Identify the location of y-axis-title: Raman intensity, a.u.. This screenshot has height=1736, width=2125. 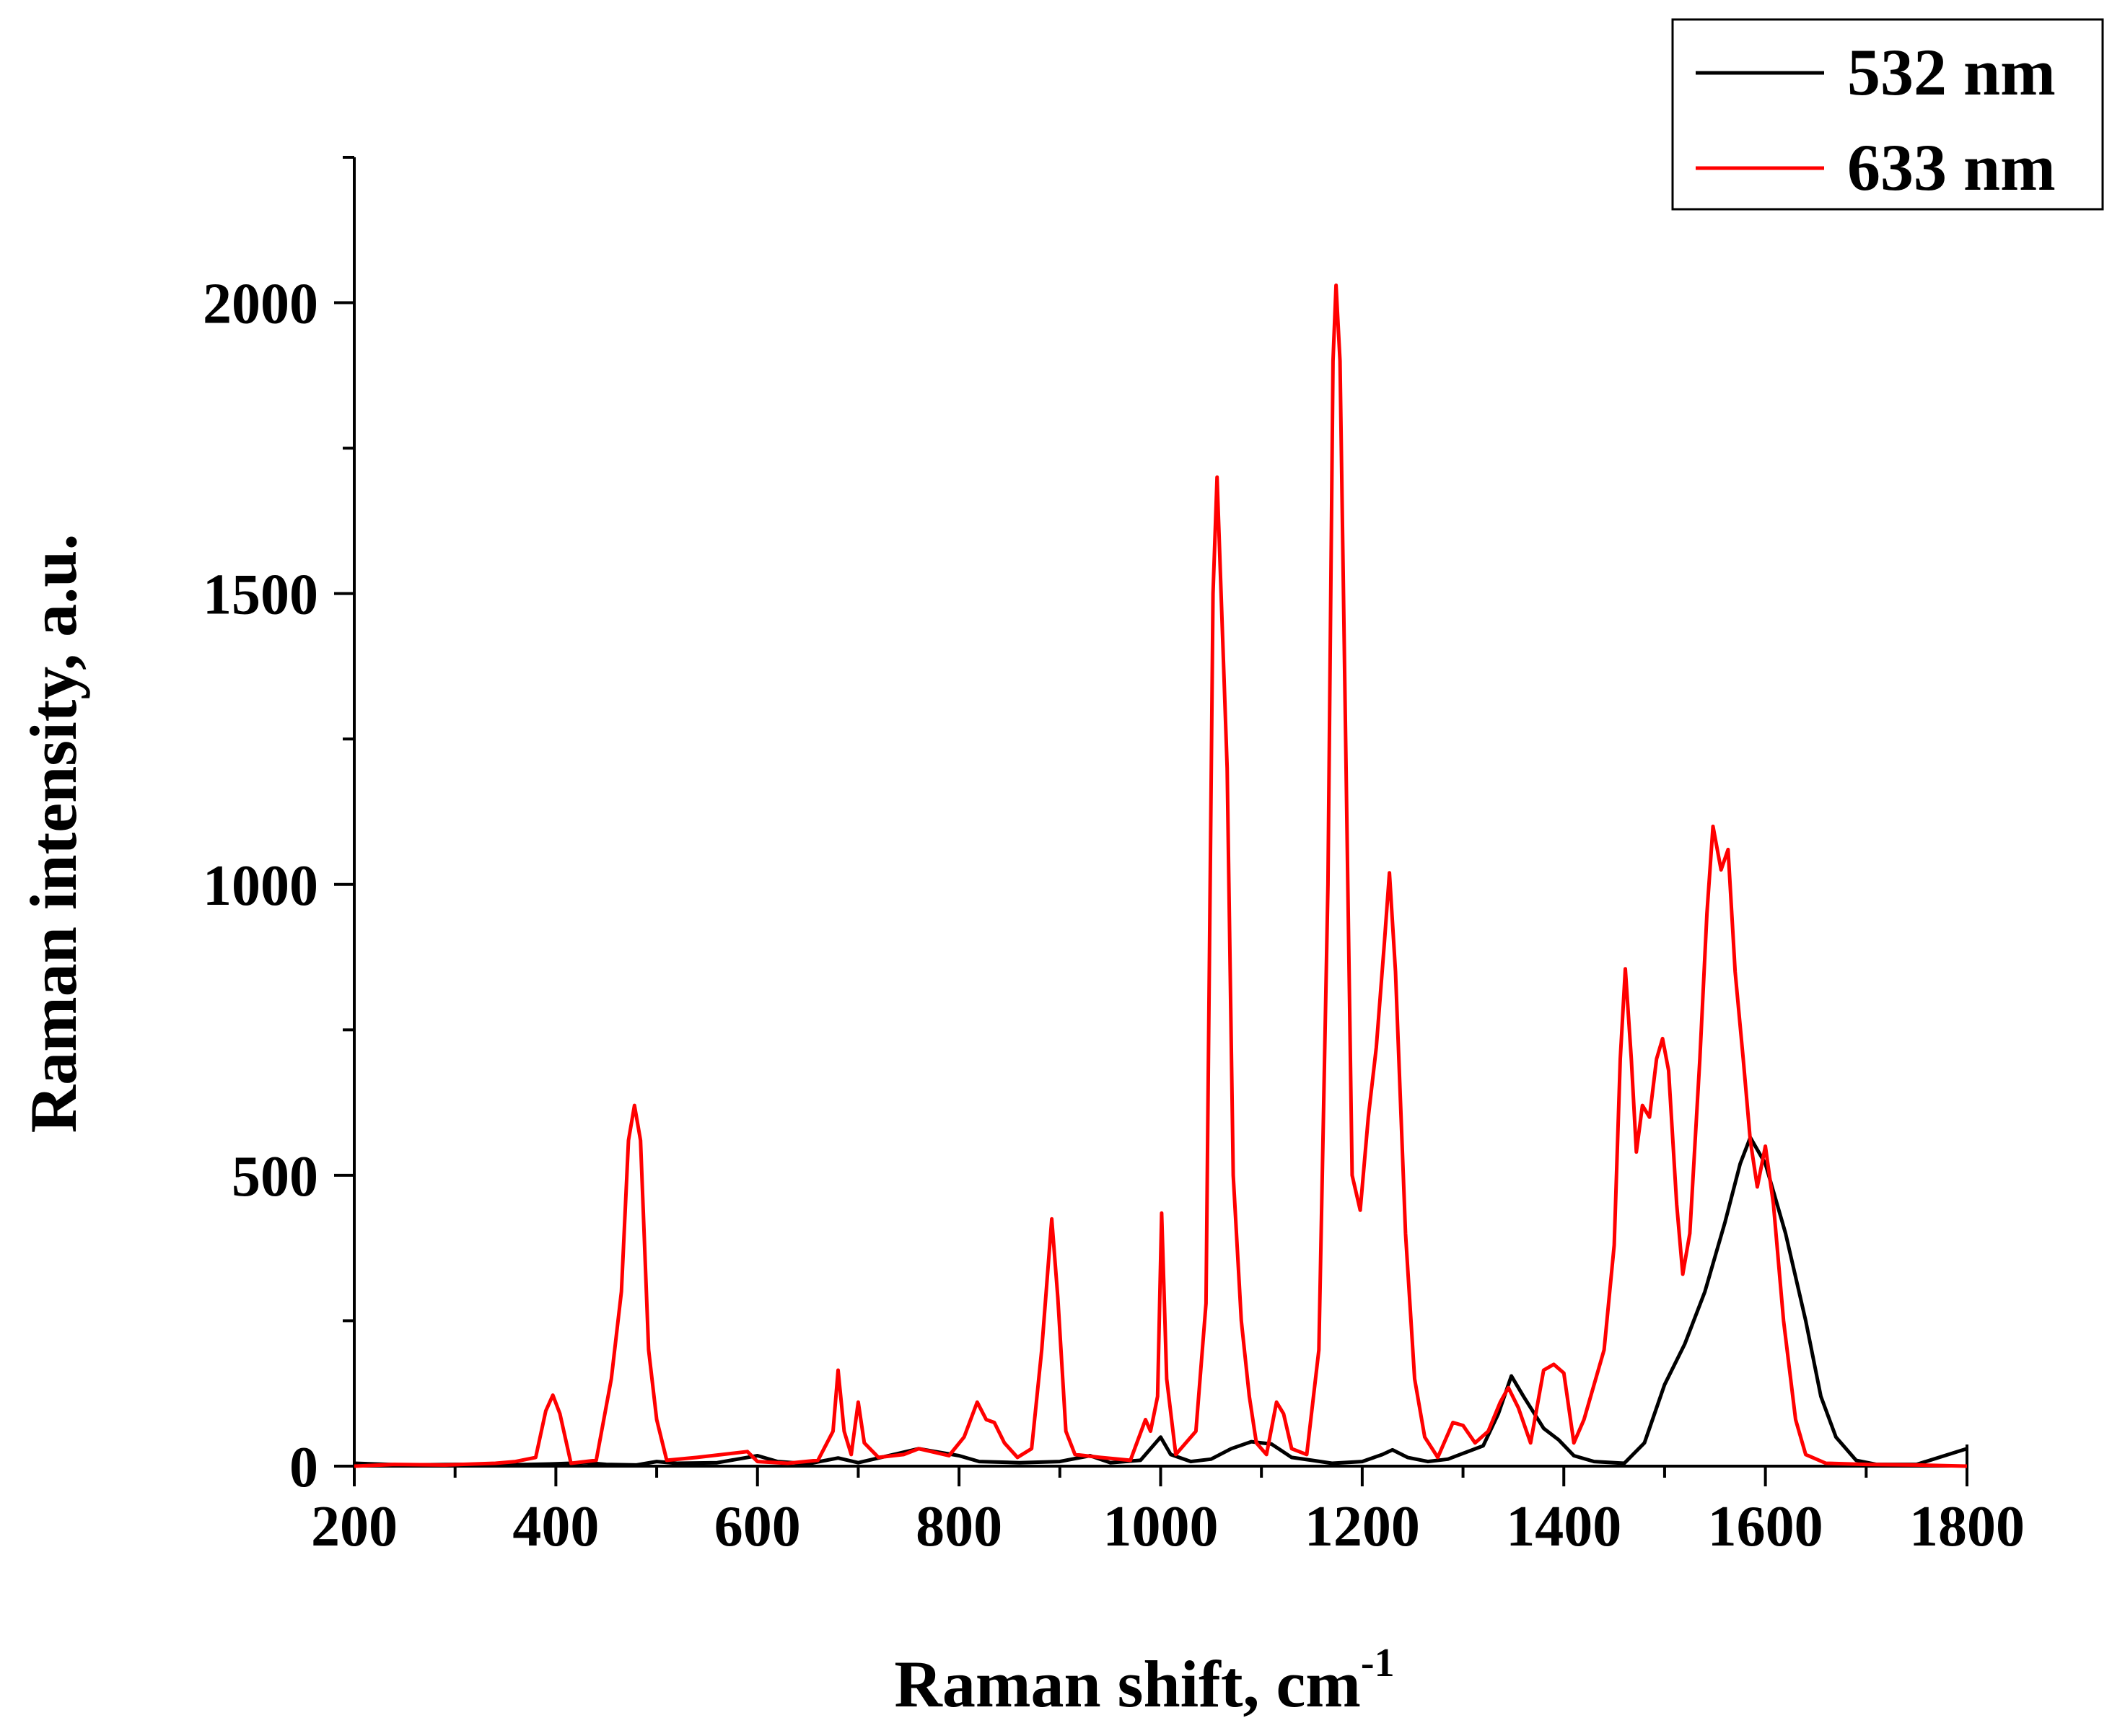
(54, 834).